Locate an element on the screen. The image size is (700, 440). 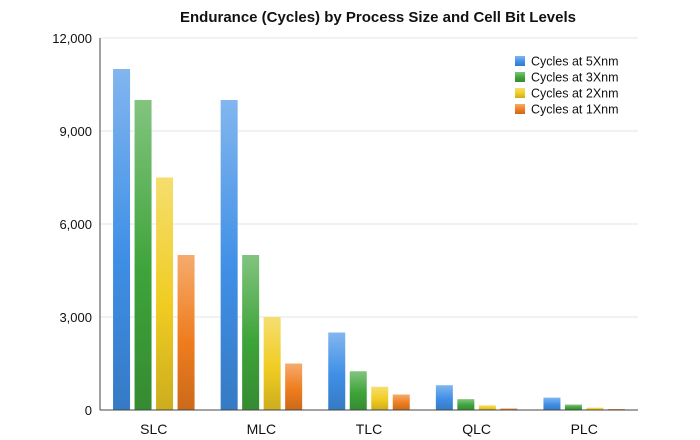
y-tick-label: 6,000 is located at coordinates (75, 224).